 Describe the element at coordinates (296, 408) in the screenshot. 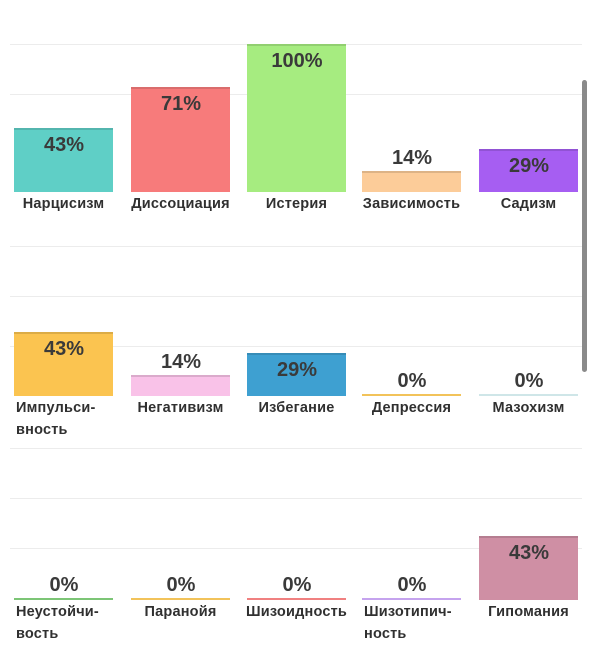

I see `category-label: Избегание` at that location.